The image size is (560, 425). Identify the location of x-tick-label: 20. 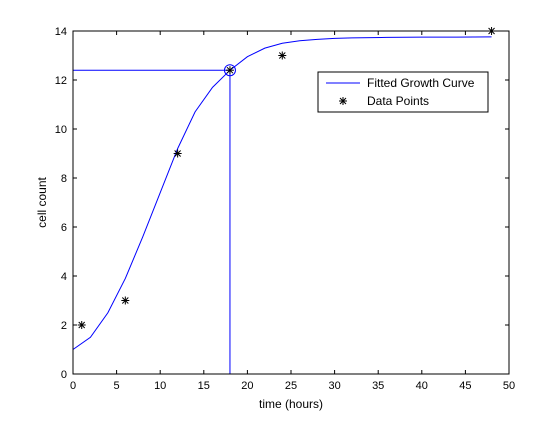
(247, 386).